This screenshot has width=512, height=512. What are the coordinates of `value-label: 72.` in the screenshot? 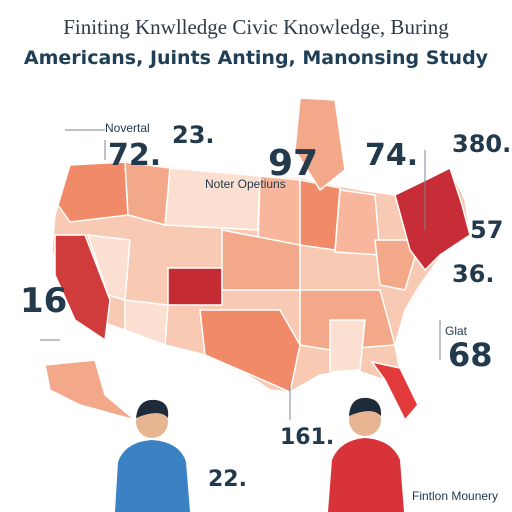 It's located at (134, 155).